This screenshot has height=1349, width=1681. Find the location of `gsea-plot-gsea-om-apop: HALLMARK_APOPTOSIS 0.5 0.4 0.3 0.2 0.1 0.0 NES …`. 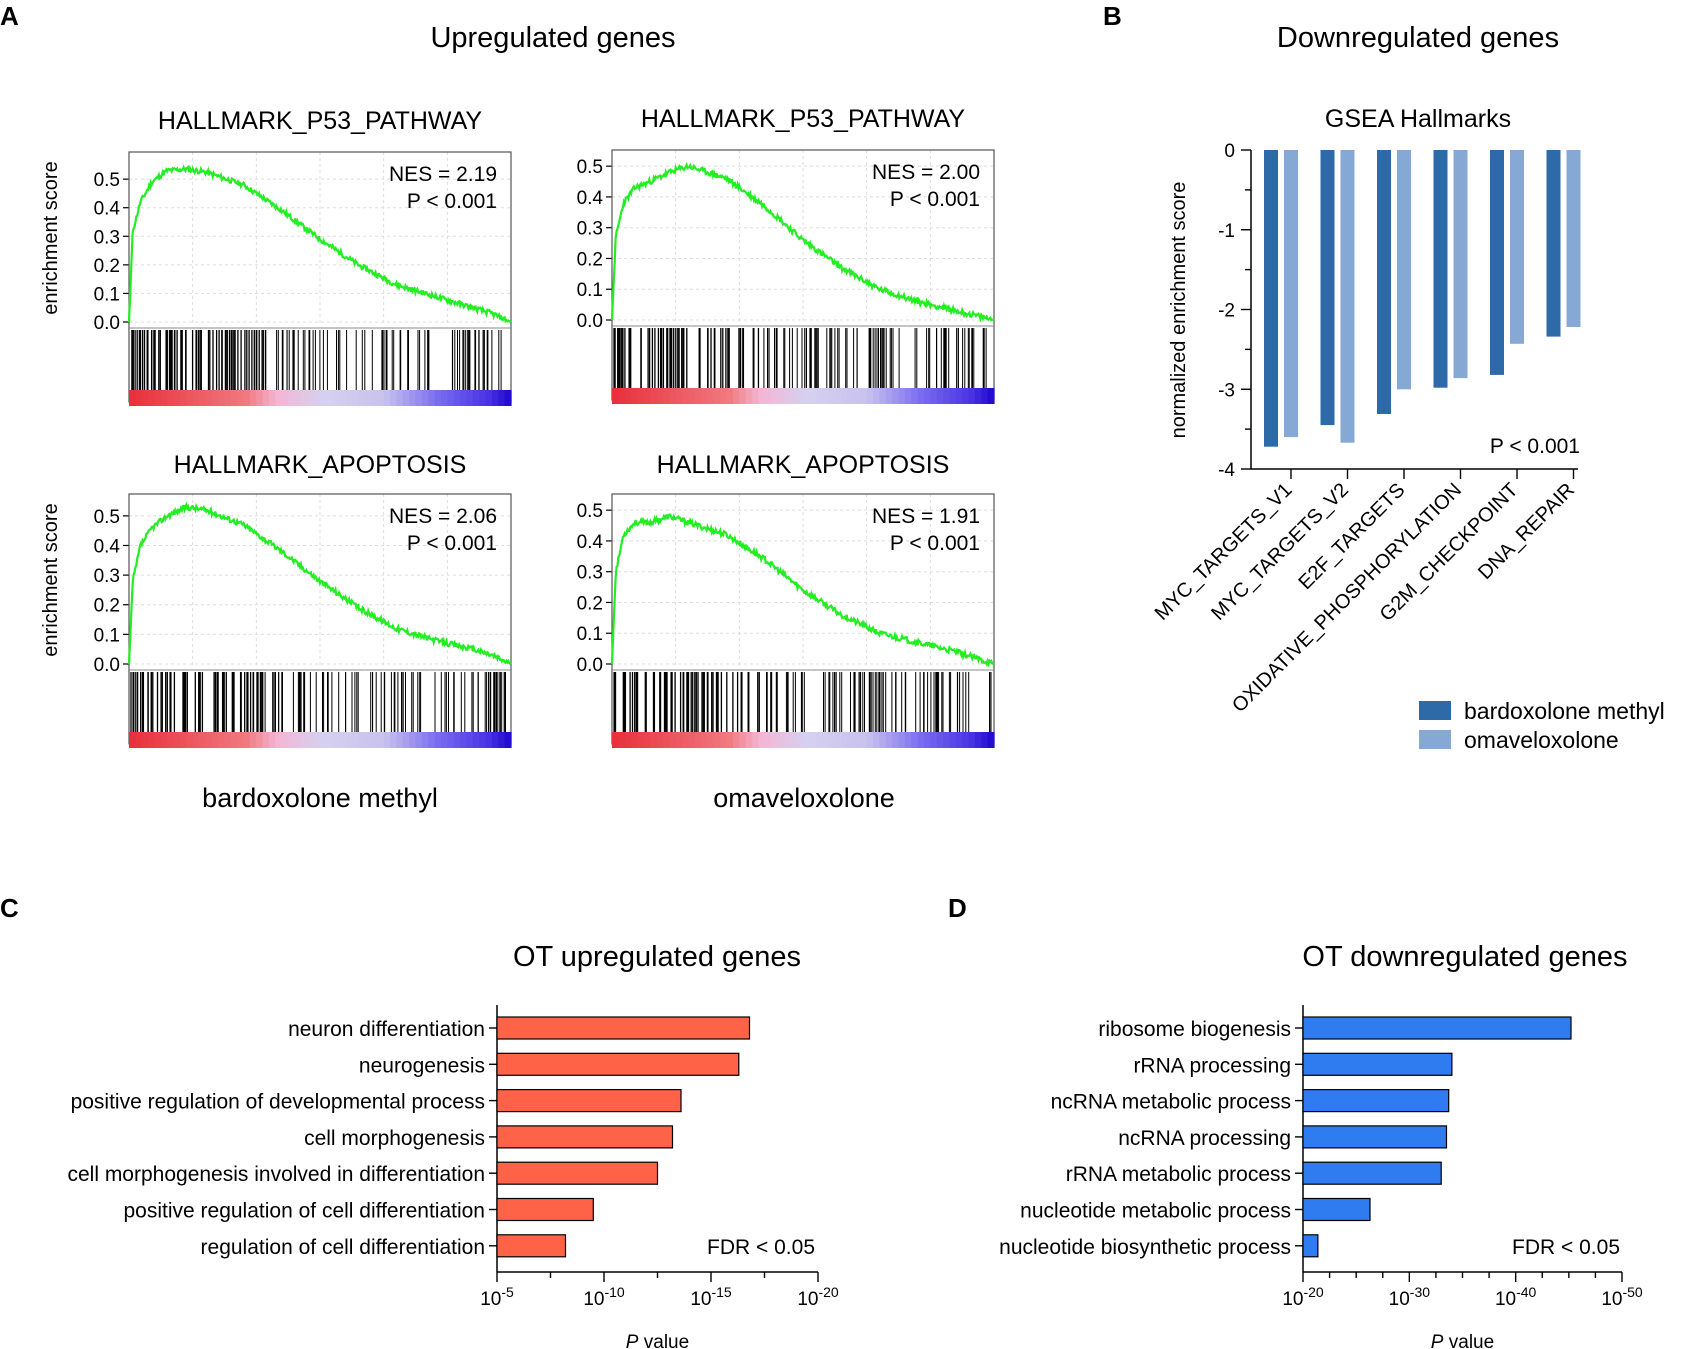

gsea-plot-gsea-om-apop: HALLMARK_APOPTOSIS 0.5 0.4 0.3 0.2 0.1 0.0 NES … is located at coordinates (786, 599).